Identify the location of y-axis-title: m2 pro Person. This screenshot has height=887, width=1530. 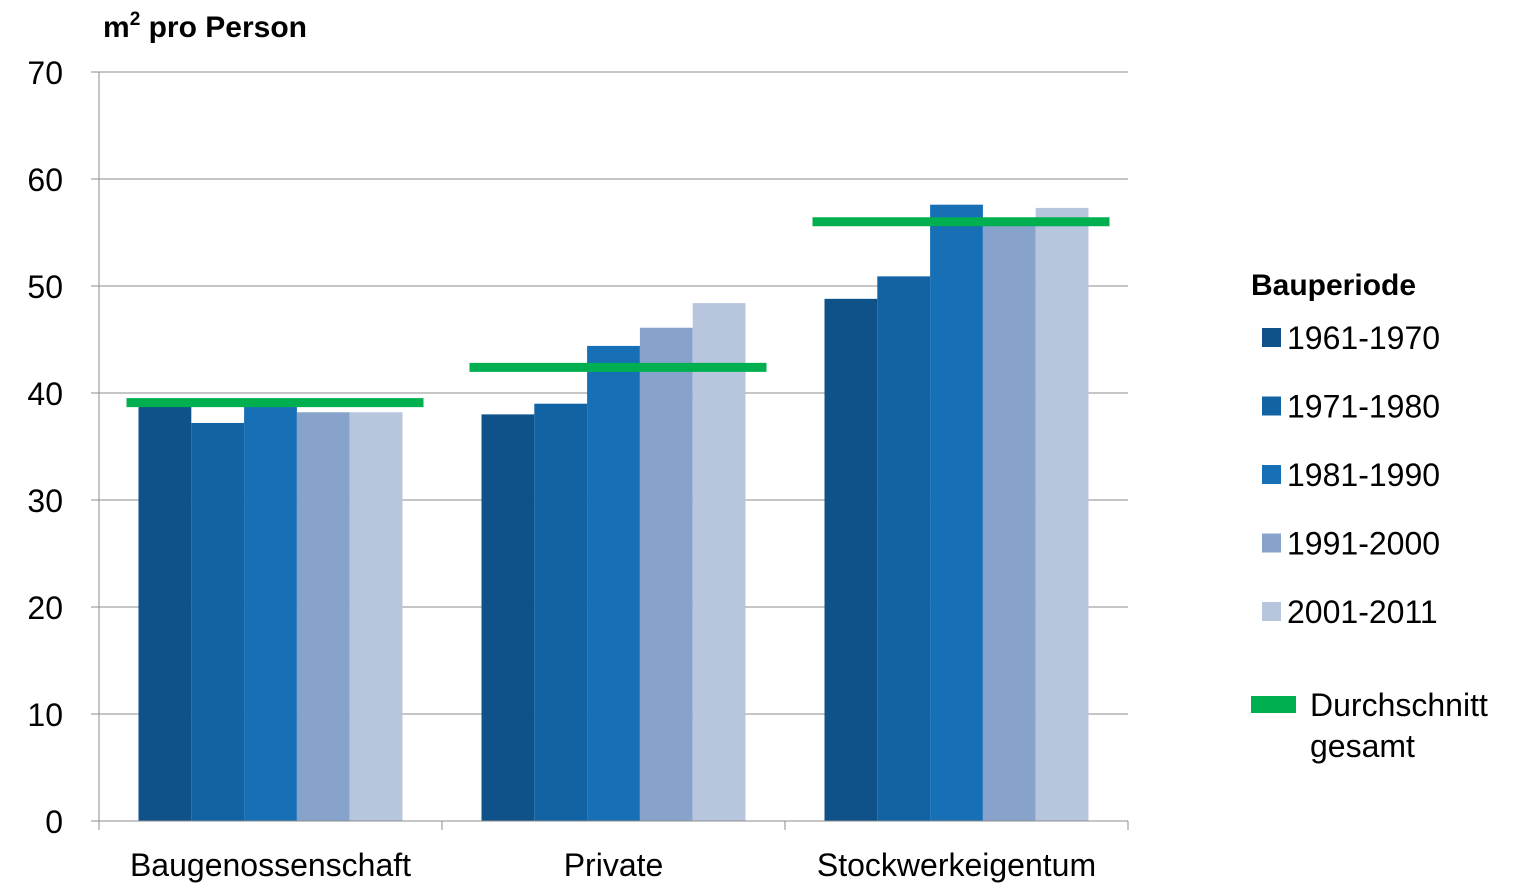
(205, 26).